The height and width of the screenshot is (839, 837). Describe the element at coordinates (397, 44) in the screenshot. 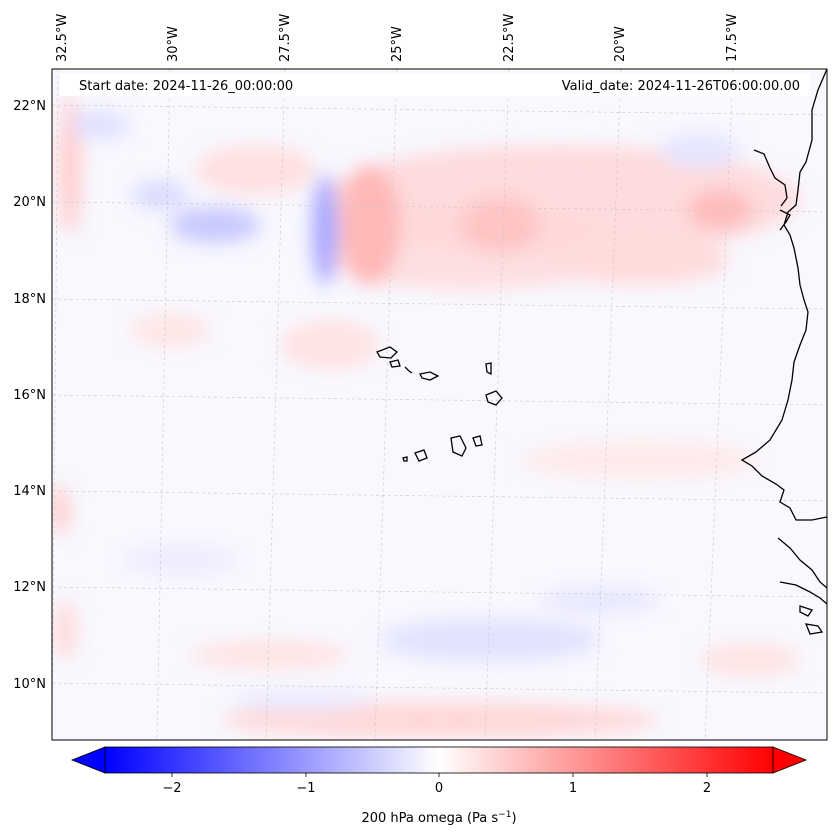

I see `lon-label: 25°W` at that location.